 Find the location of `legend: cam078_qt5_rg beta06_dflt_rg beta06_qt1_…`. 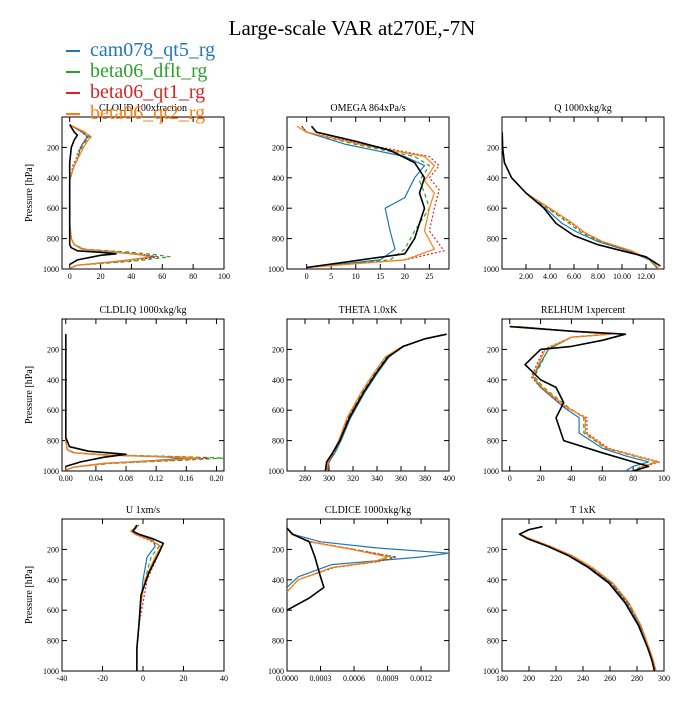

legend: cam078_qt5_rg beta06_dflt_rg beta06_qt1_… is located at coordinates (140, 82).